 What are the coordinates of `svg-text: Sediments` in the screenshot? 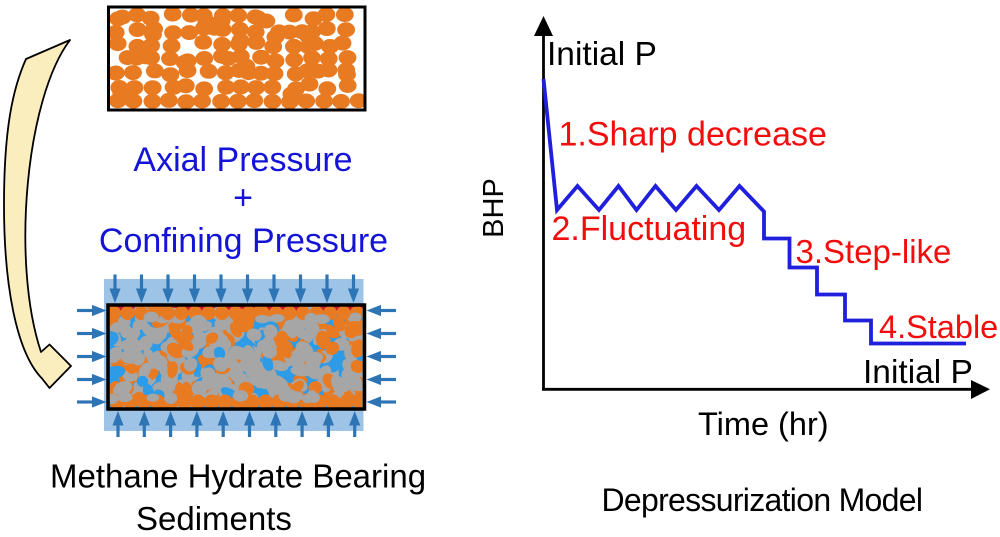 It's located at (214, 516).